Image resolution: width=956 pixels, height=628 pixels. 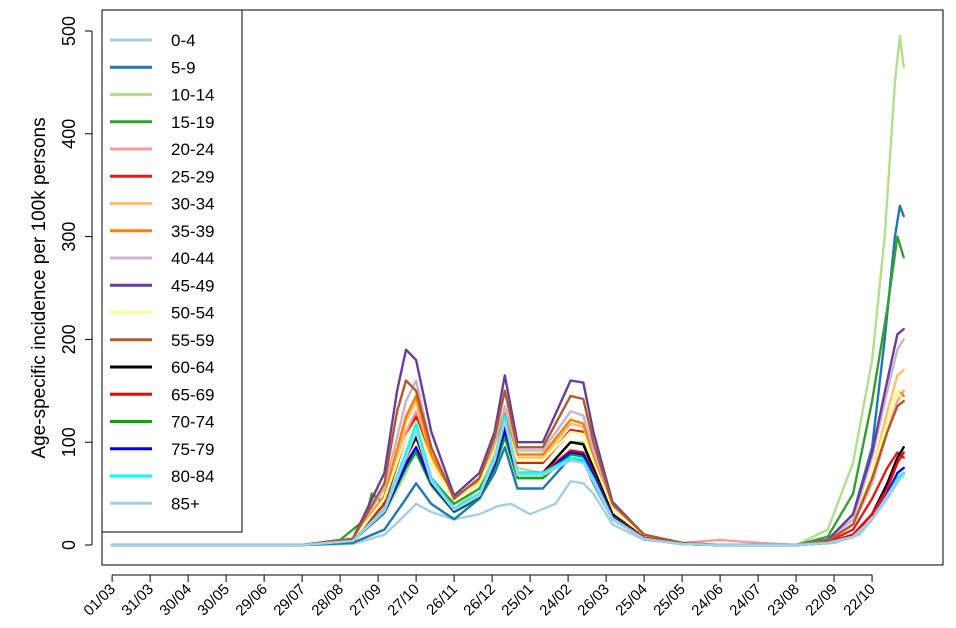 I want to click on x-tick-label: 30/04, so click(x=175, y=600).